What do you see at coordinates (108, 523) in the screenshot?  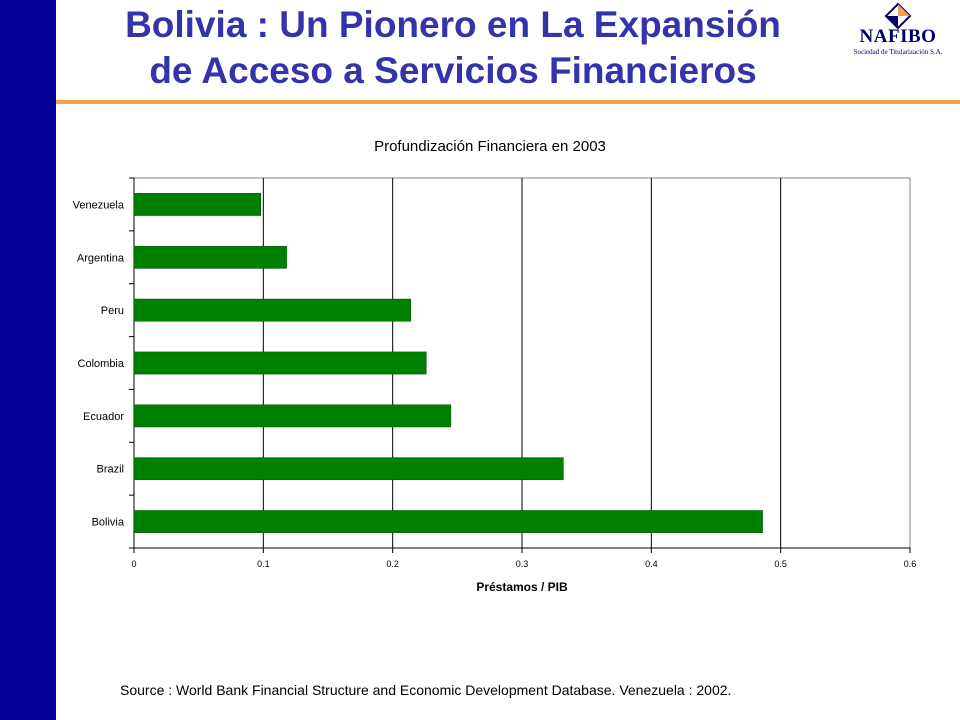 I see `y-category-label: Bolivia` at bounding box center [108, 523].